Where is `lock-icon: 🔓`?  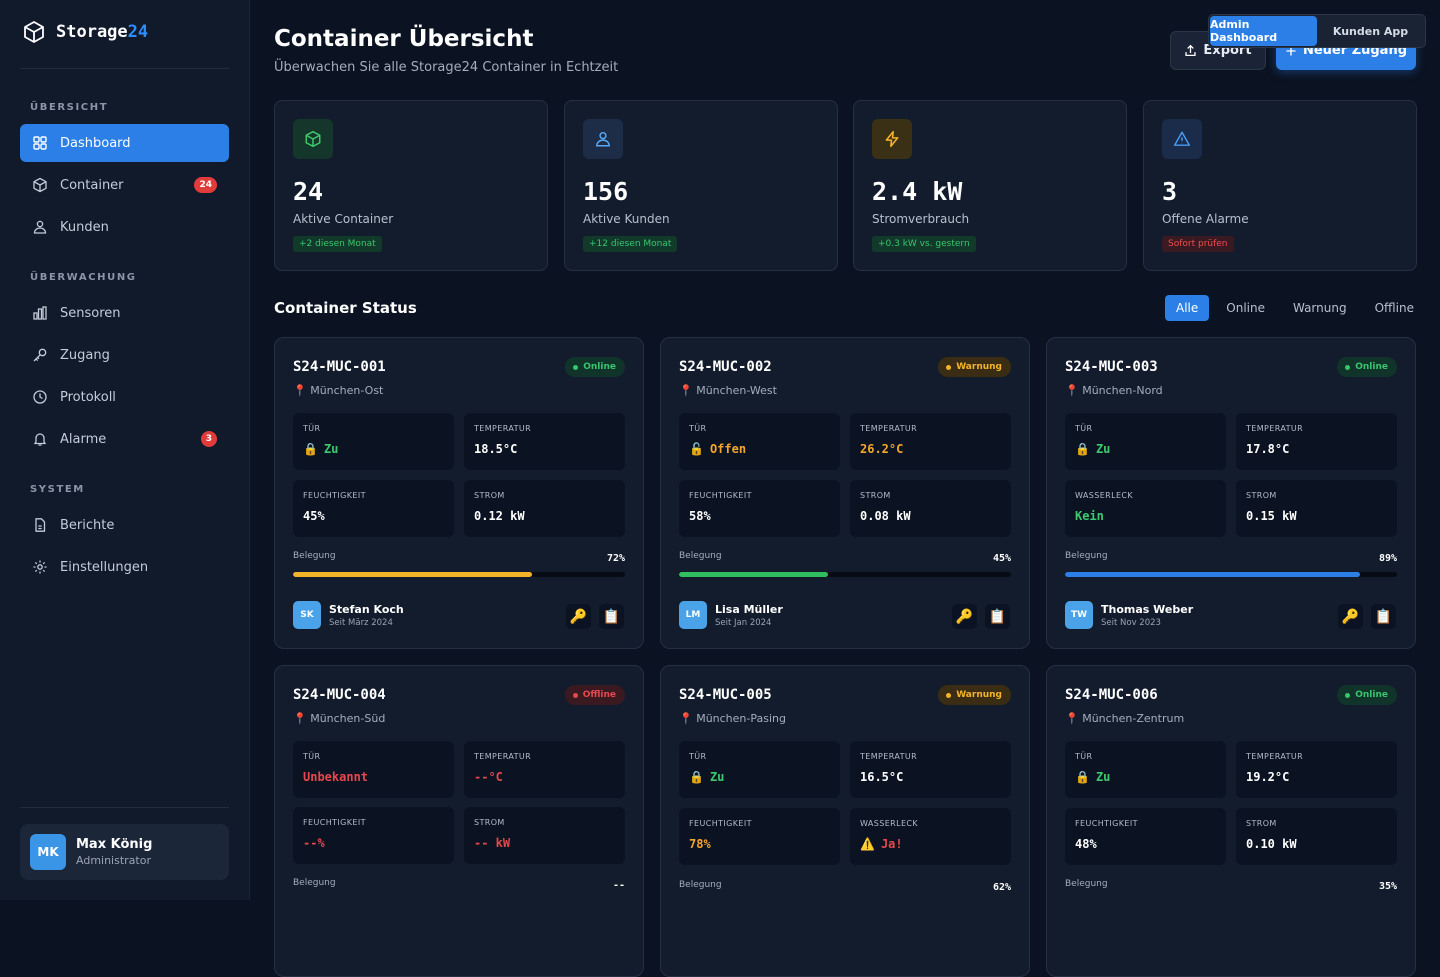
lock-icon: 🔓 is located at coordinates (696, 449).